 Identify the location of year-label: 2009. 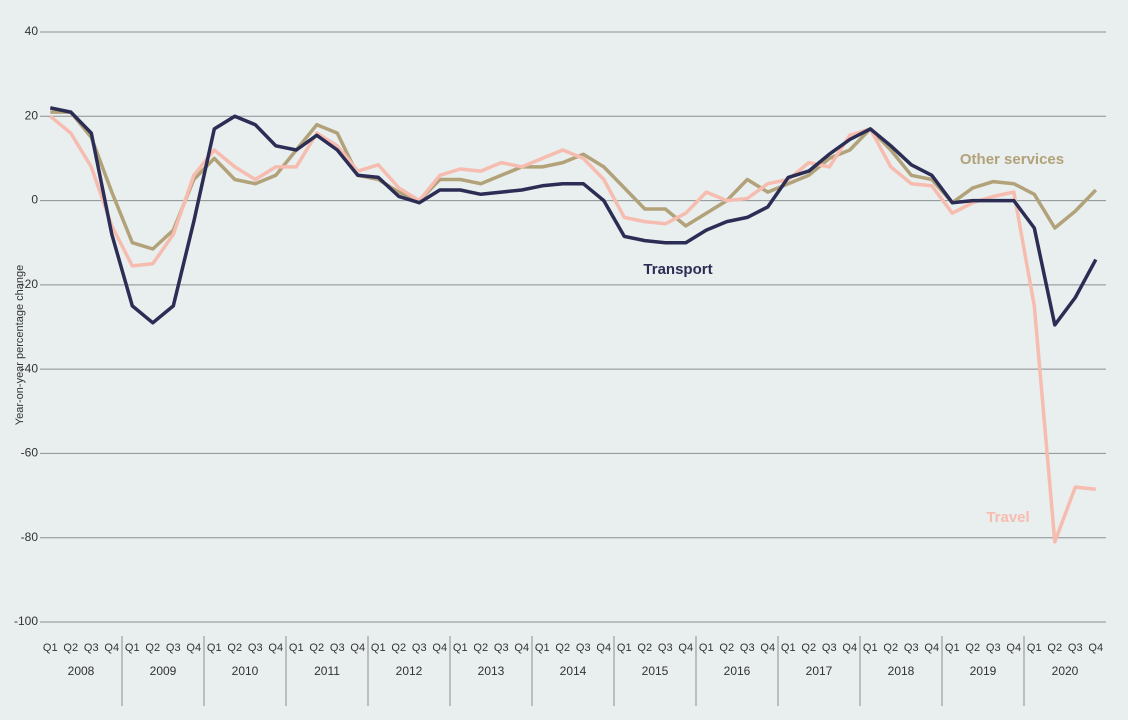
(163, 671).